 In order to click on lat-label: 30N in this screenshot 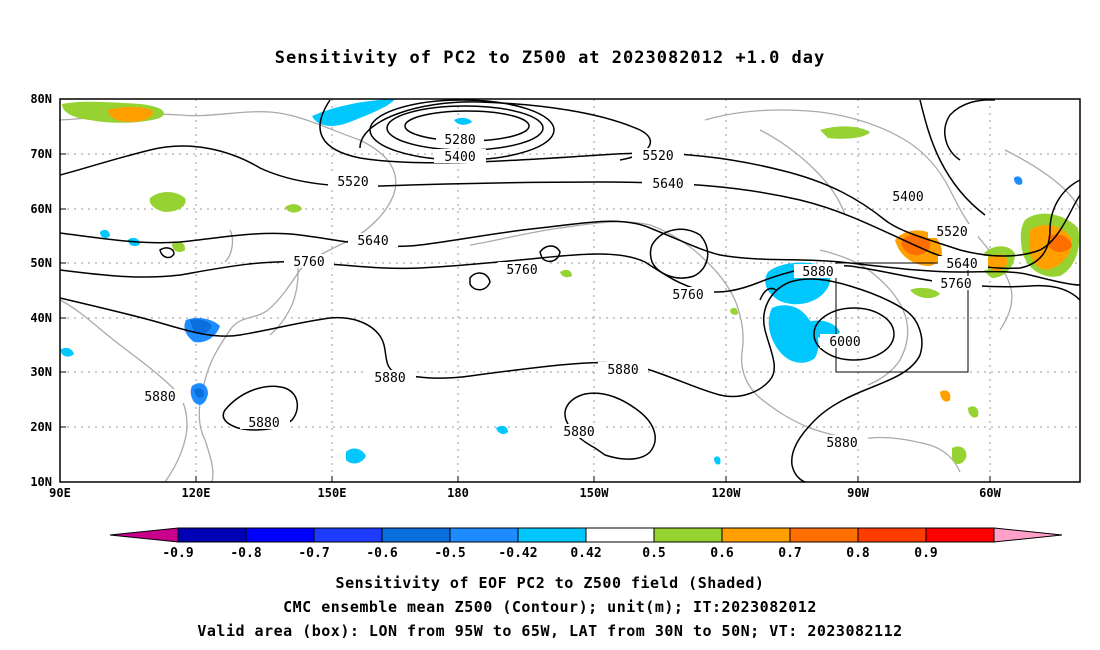, I will do `click(41, 372)`.